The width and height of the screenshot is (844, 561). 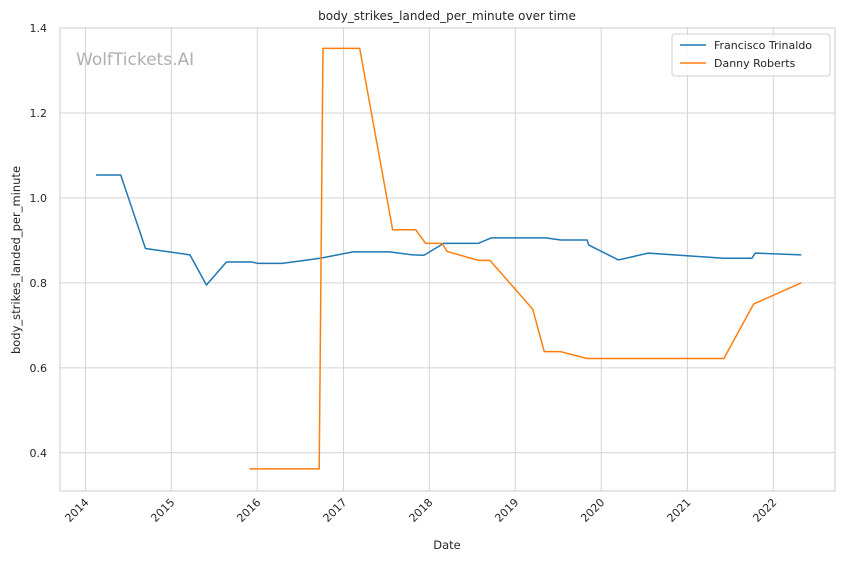 What do you see at coordinates (39, 198) in the screenshot?
I see `y-tick-label: 1.0` at bounding box center [39, 198].